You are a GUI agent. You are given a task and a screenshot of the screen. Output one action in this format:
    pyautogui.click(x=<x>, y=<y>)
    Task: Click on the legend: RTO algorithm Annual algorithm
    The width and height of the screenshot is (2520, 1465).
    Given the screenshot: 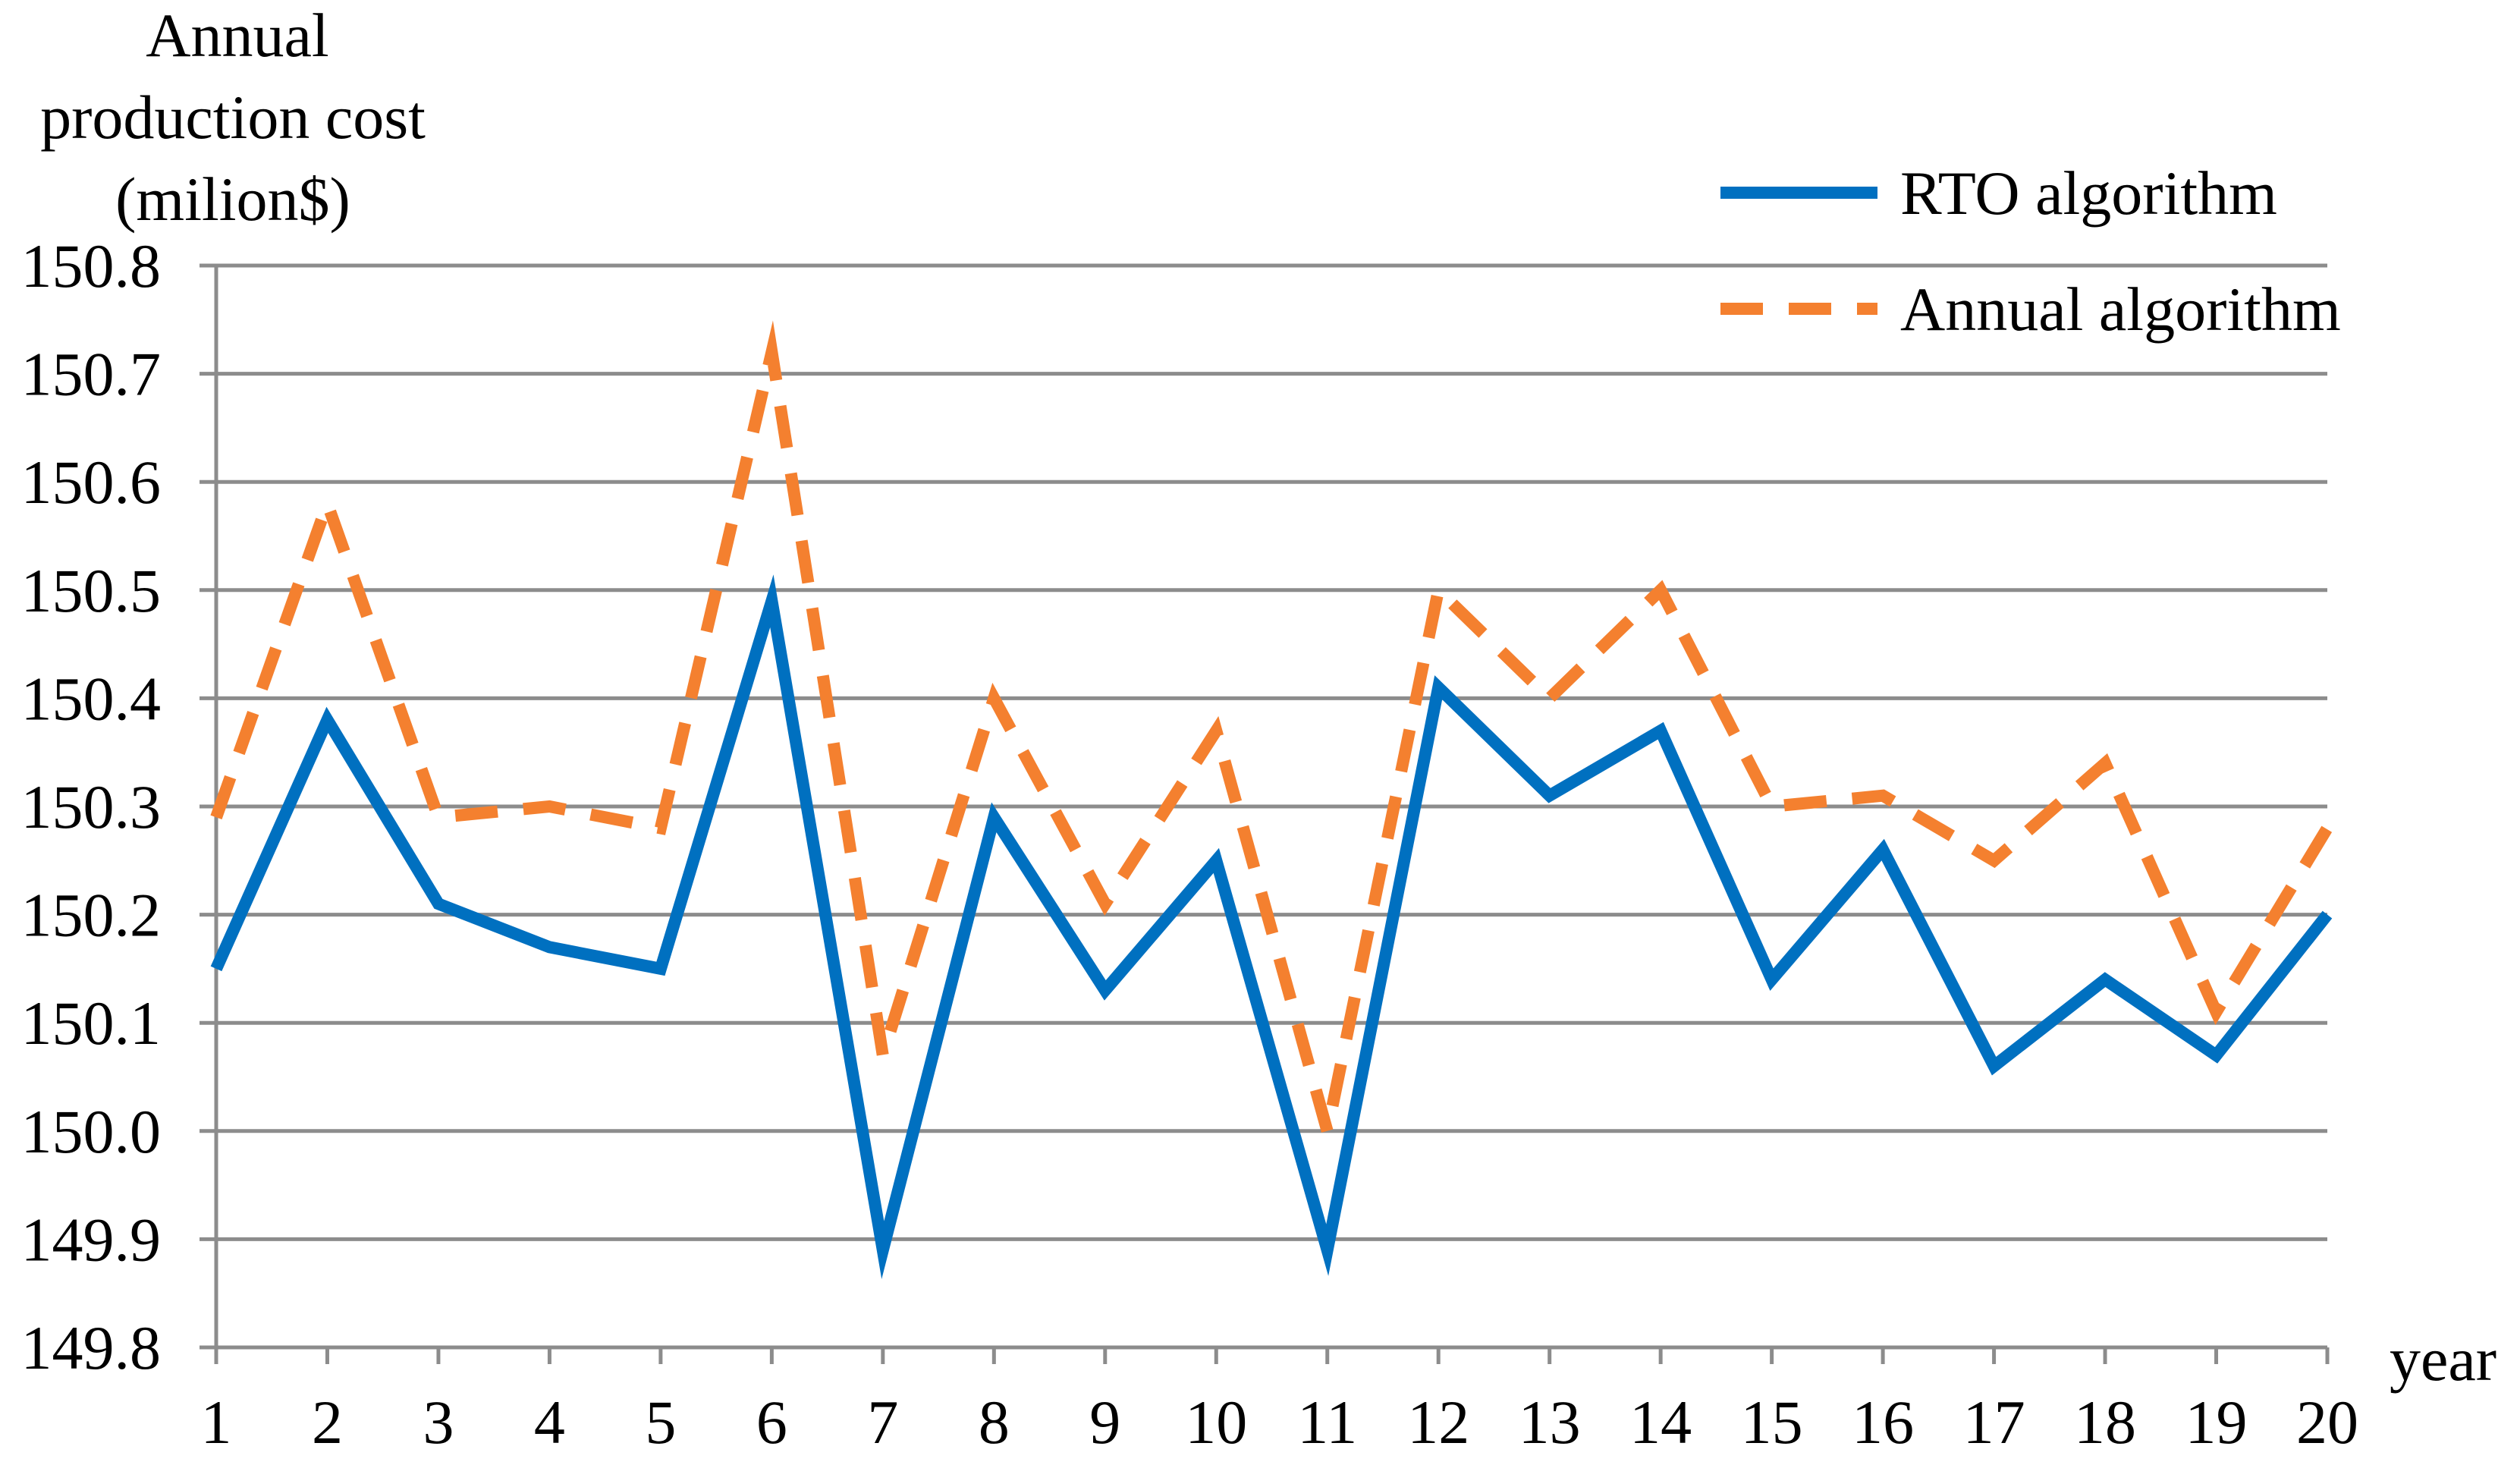 What is the action you would take?
    pyautogui.click(x=2030, y=251)
    